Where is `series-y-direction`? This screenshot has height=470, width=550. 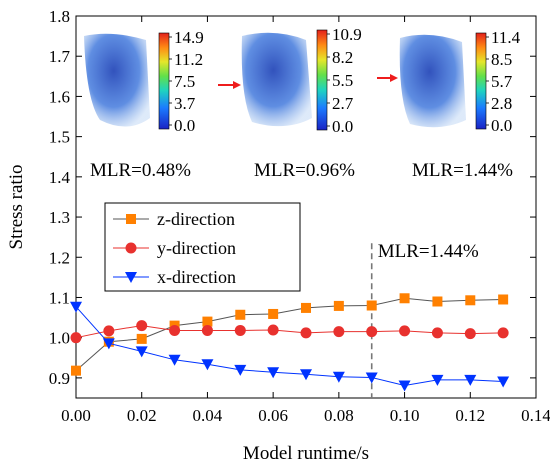 series-y-direction is located at coordinates (289, 332).